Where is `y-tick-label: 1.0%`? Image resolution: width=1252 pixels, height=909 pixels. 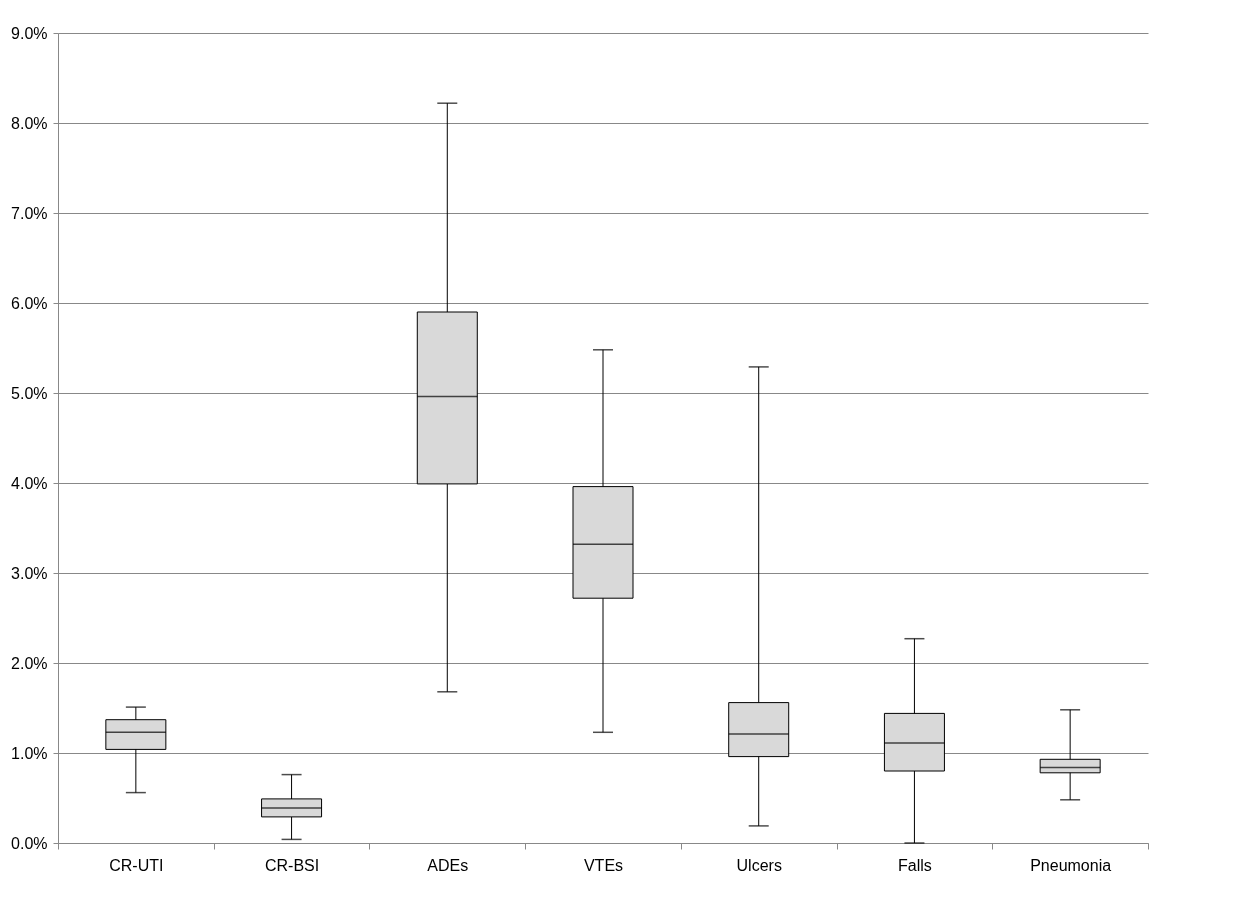
y-tick-label: 1.0% is located at coordinates (29, 753).